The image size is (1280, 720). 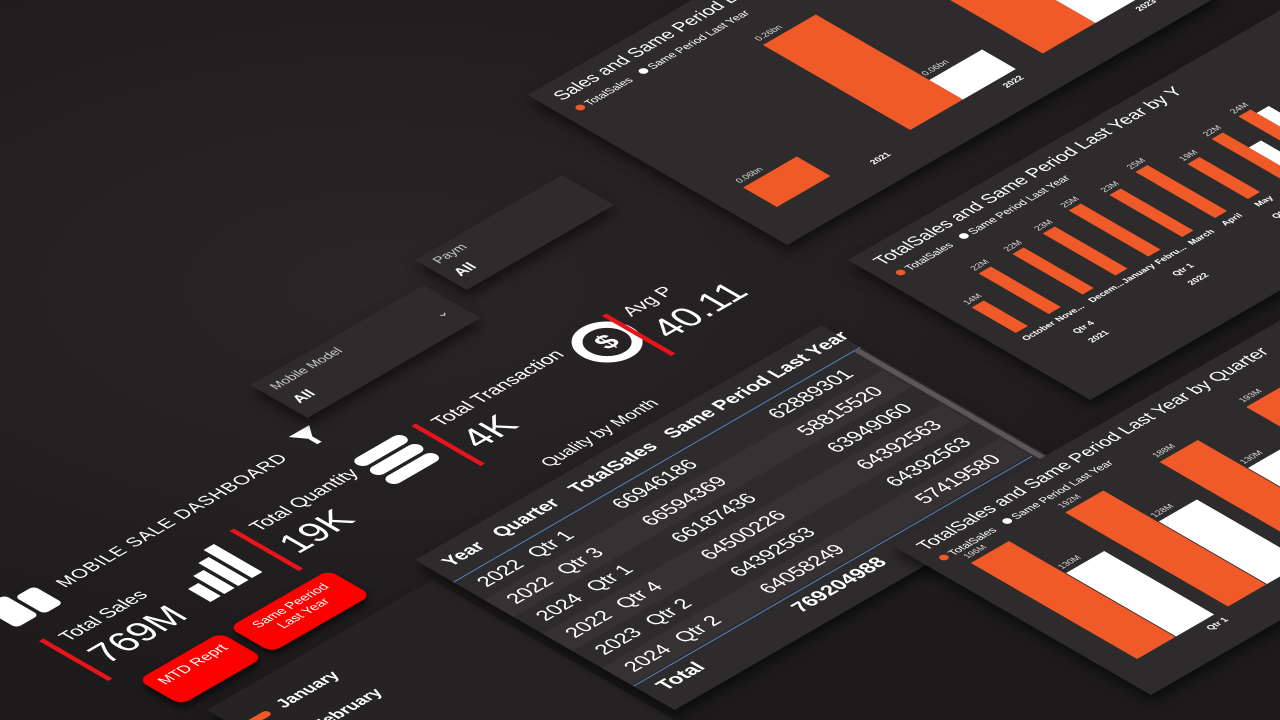 I want to click on trend-chart-icon, so click(x=210, y=572).